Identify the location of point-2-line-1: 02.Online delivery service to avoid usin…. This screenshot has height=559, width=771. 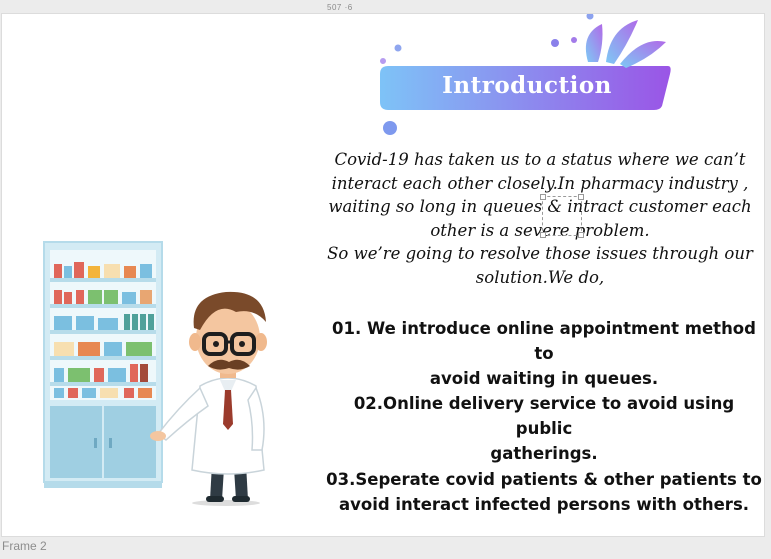
(544, 416).